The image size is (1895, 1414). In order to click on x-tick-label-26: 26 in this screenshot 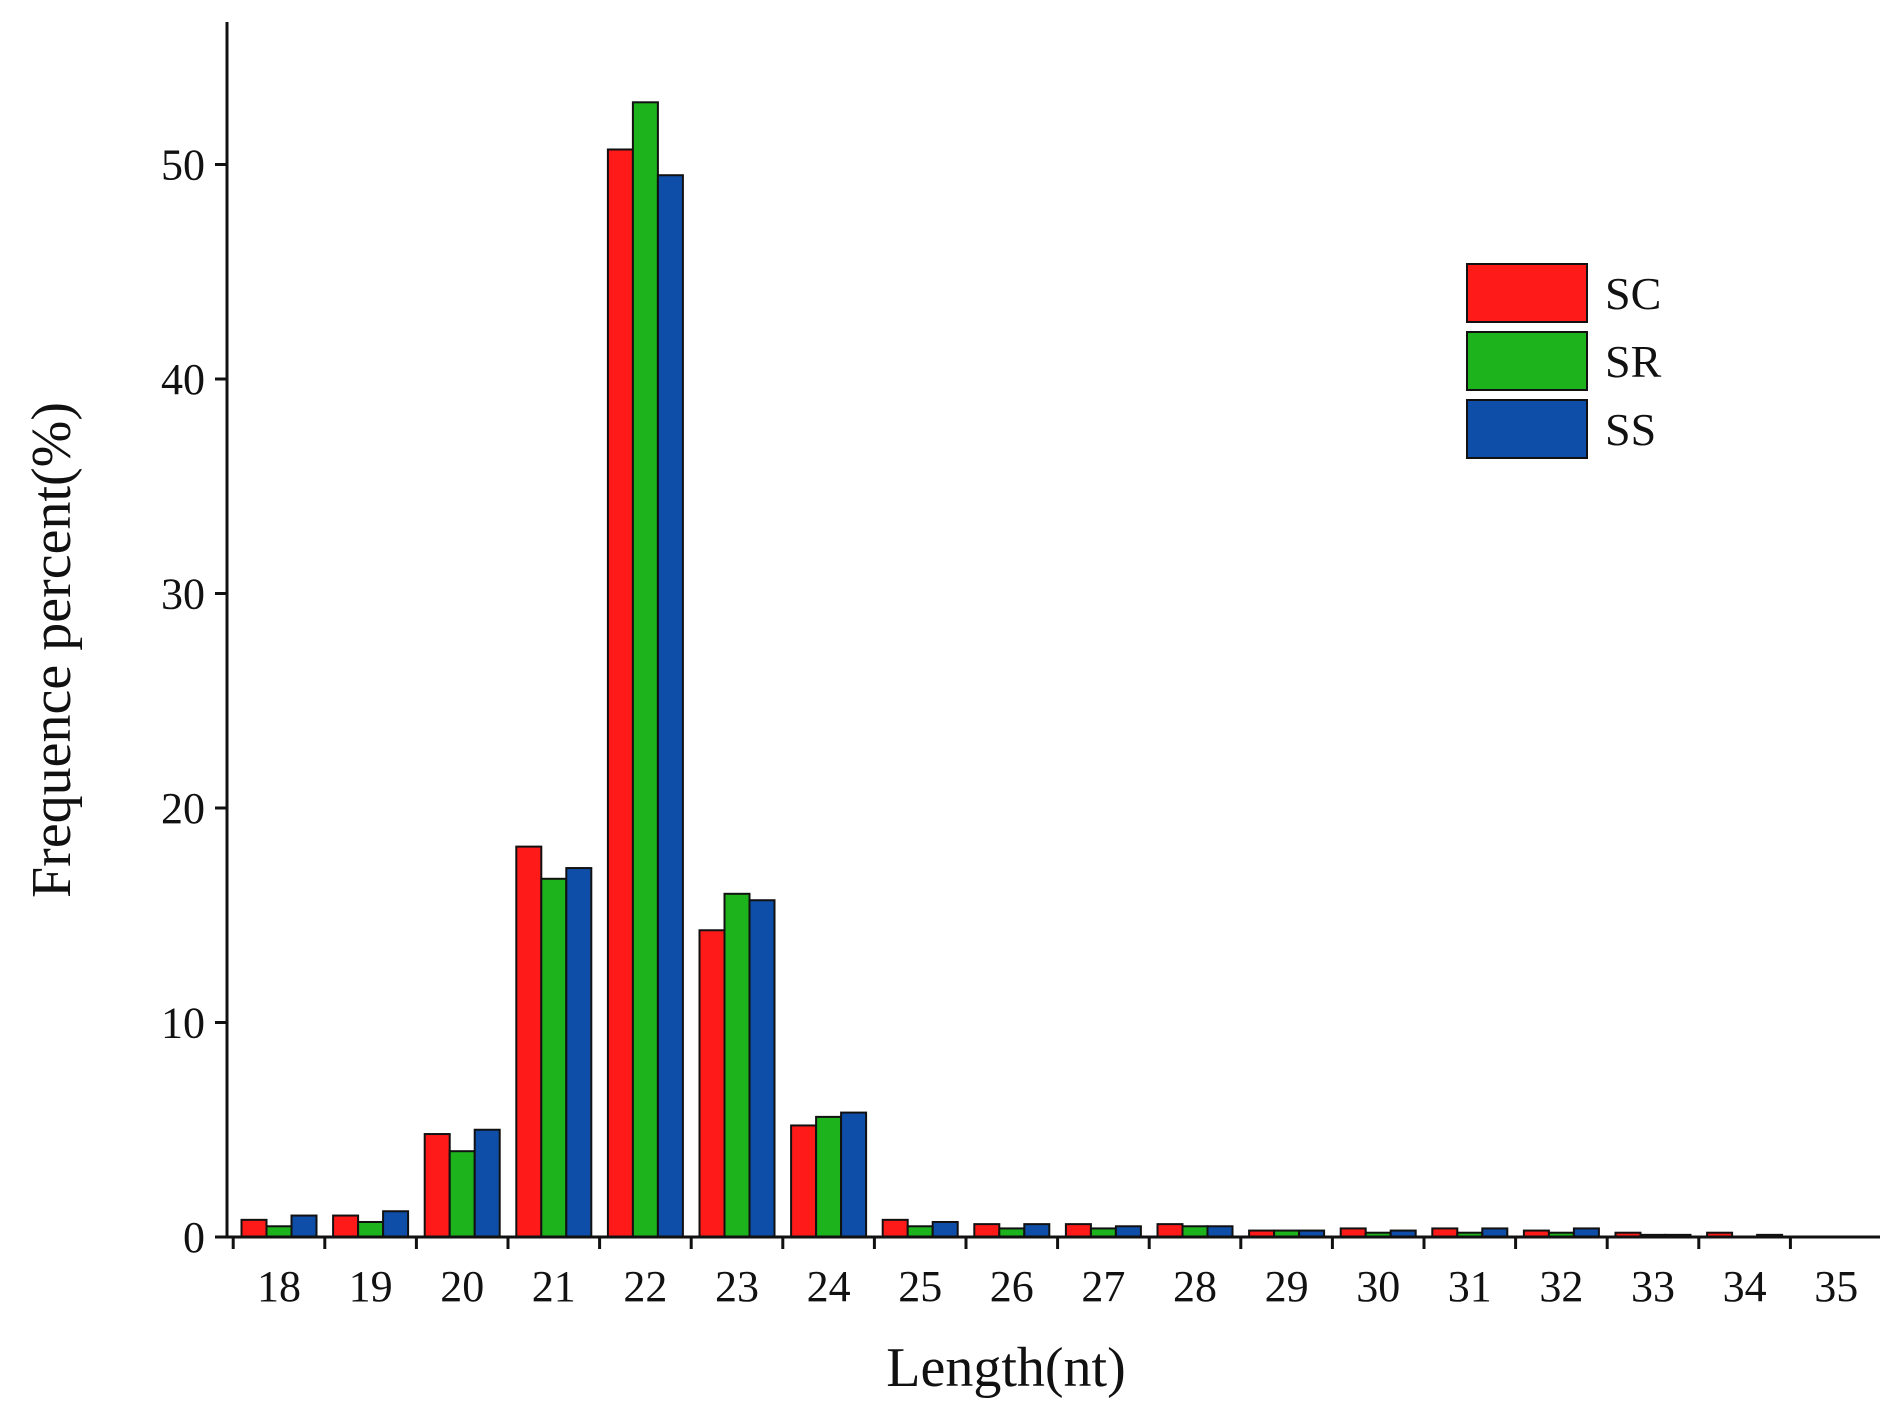, I will do `click(1012, 1286)`.